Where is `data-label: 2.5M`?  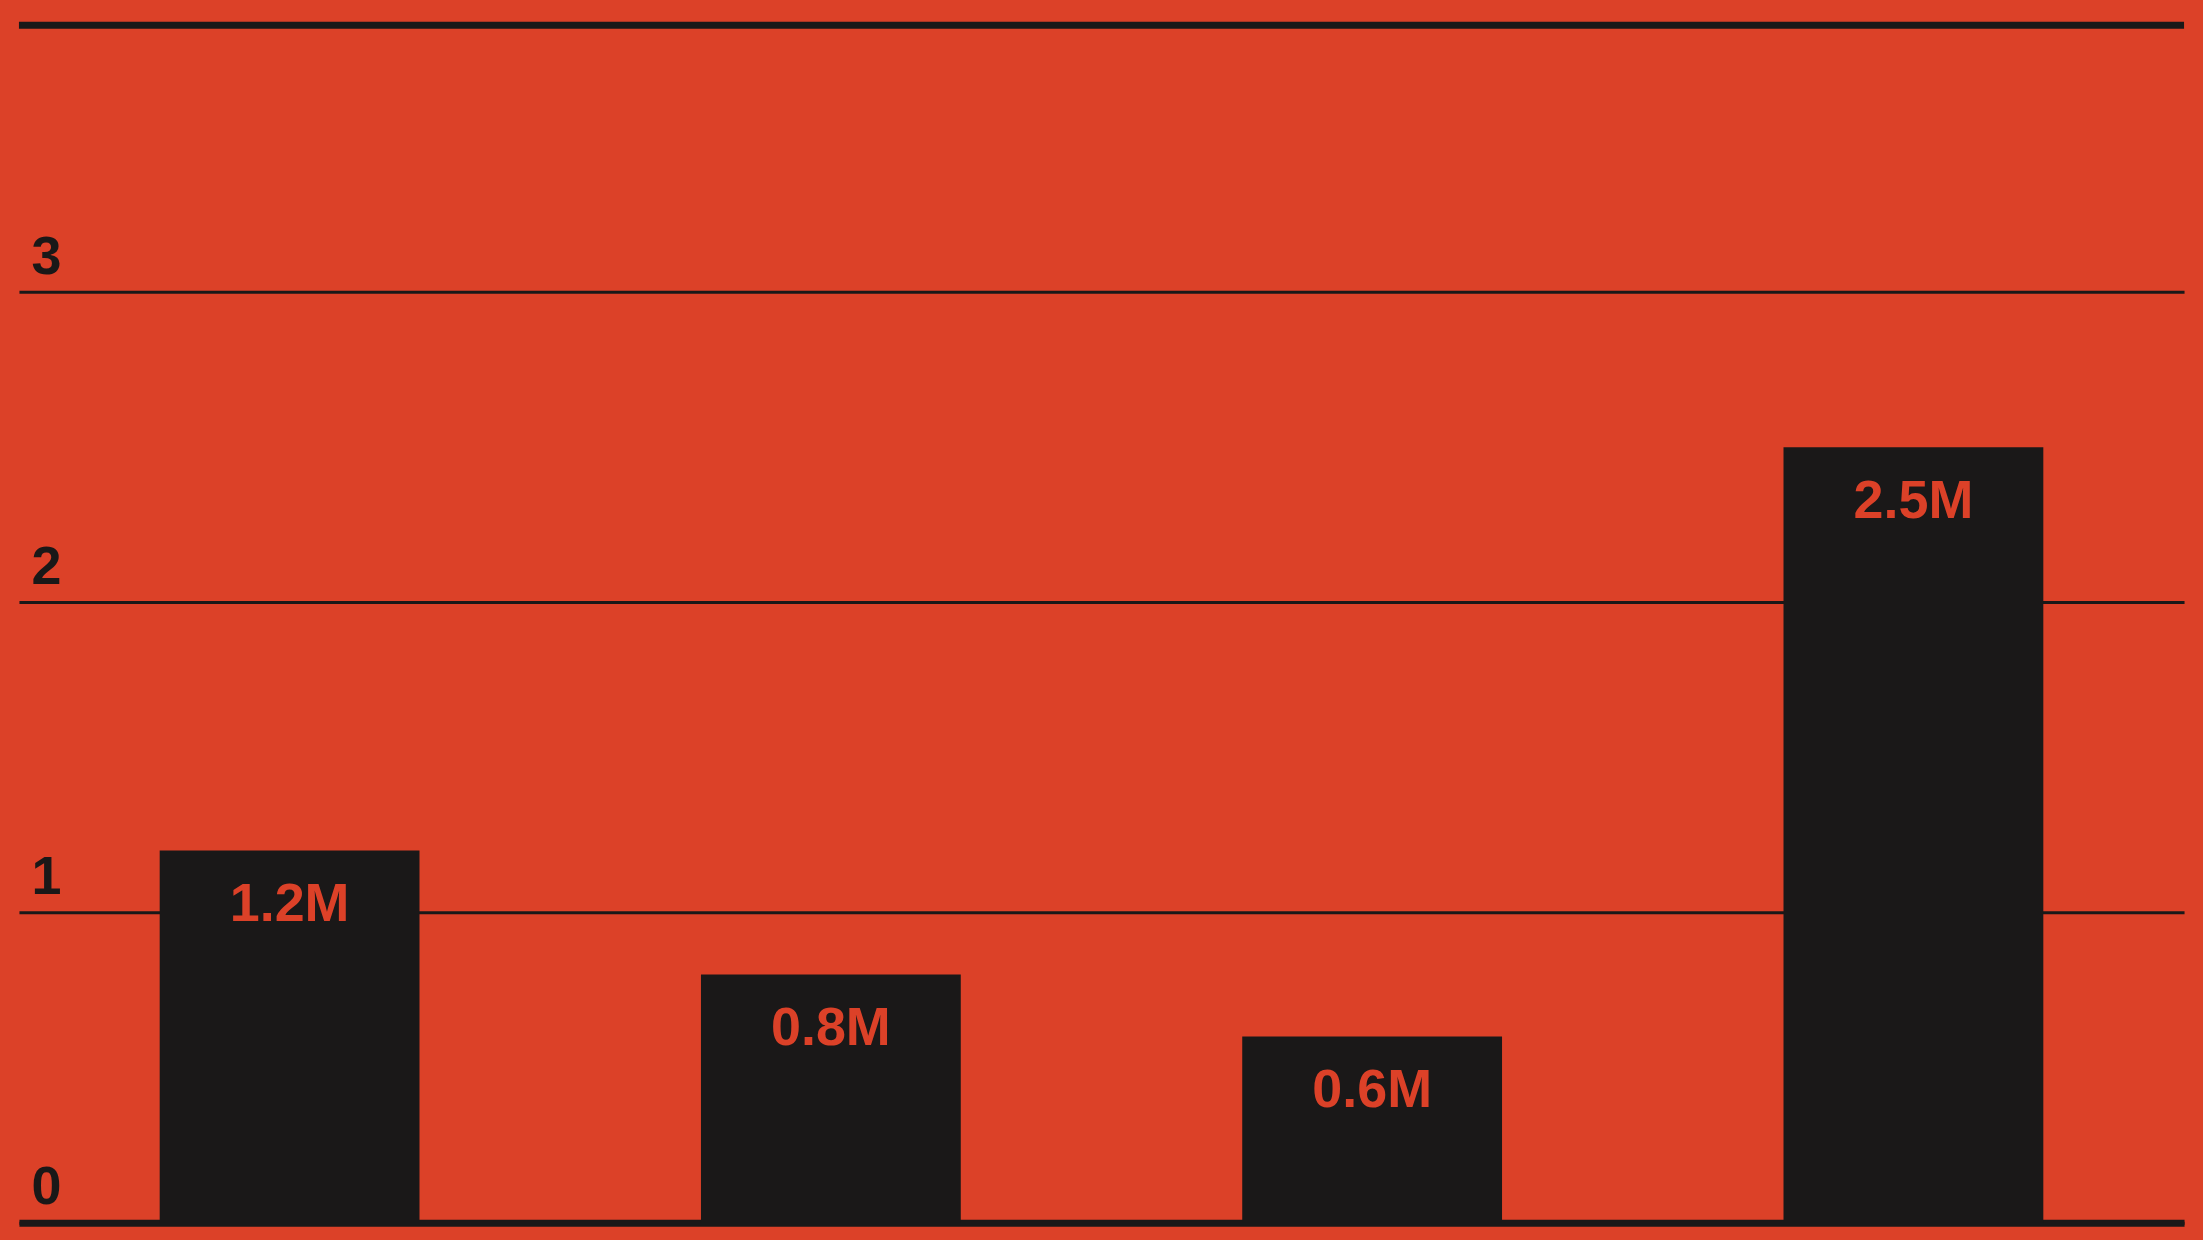
data-label: 2.5M is located at coordinates (1913, 499).